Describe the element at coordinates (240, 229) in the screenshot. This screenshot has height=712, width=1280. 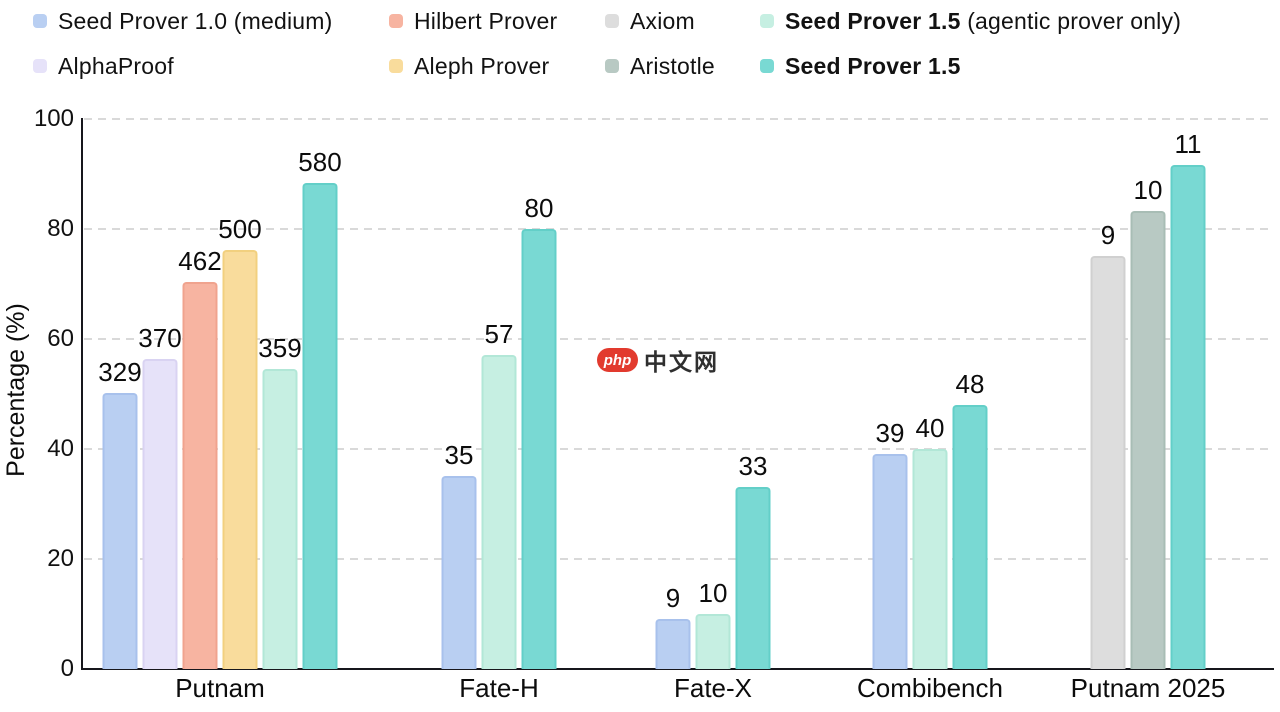
I see `bar-value-label: 500` at that location.